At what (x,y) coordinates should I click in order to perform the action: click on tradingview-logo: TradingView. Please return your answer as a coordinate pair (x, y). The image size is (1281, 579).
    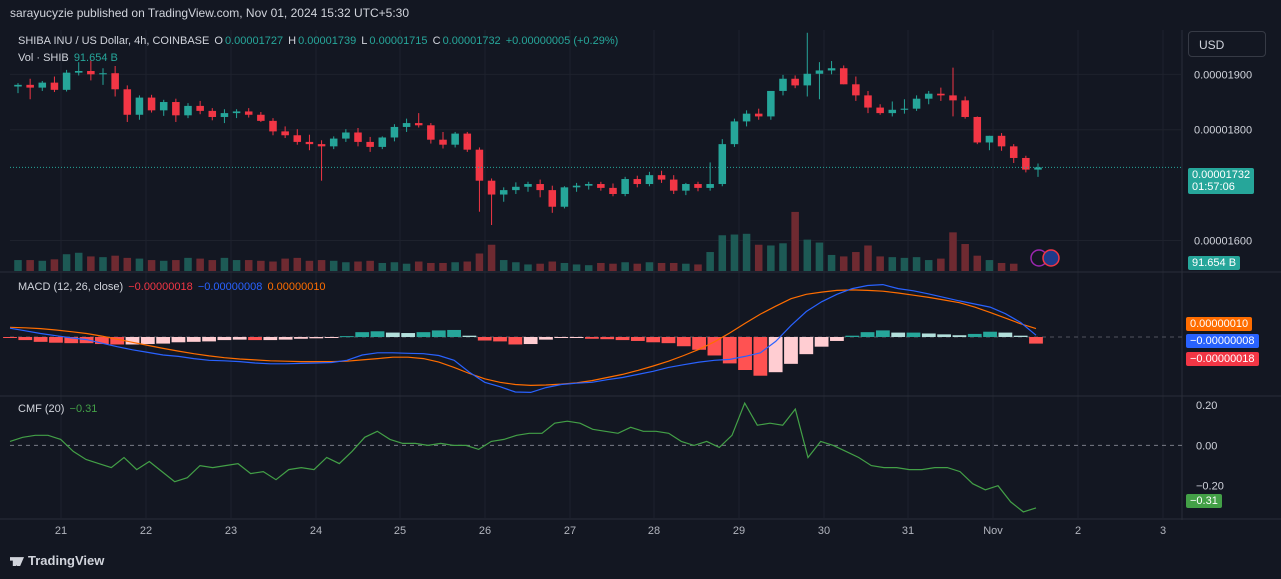
    Looking at the image, I should click on (57, 560).